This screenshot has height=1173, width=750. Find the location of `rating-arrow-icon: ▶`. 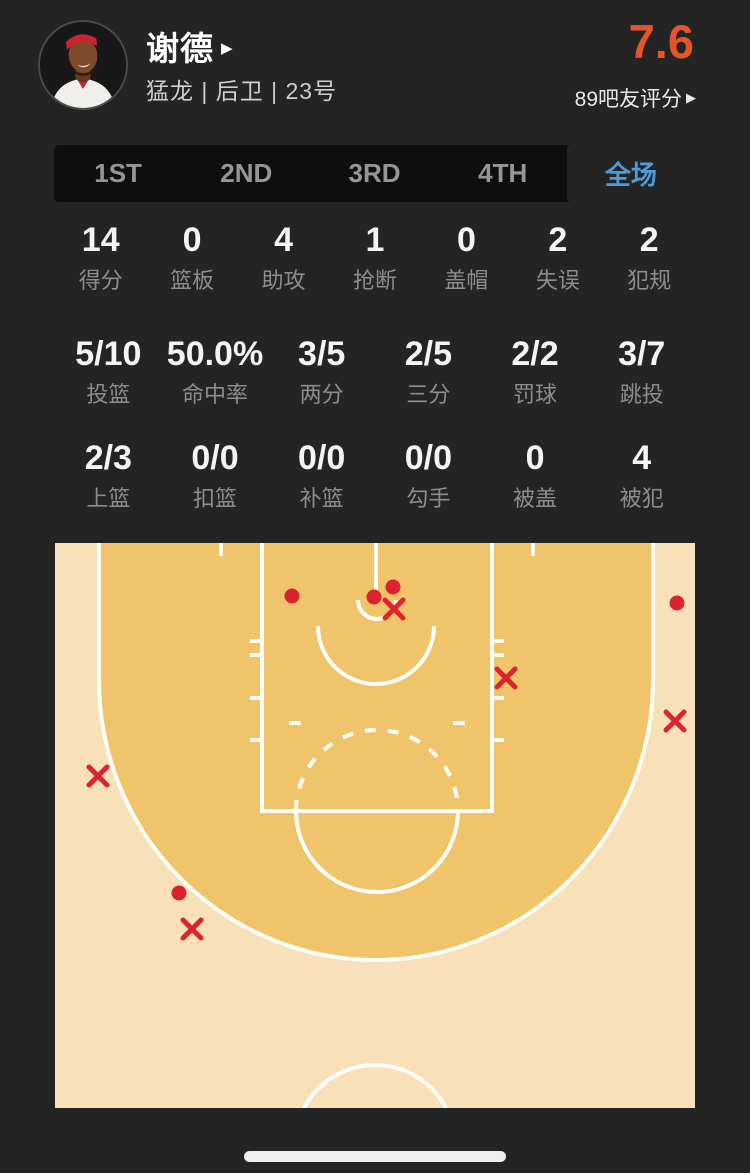

rating-arrow-icon: ▶ is located at coordinates (691, 97).